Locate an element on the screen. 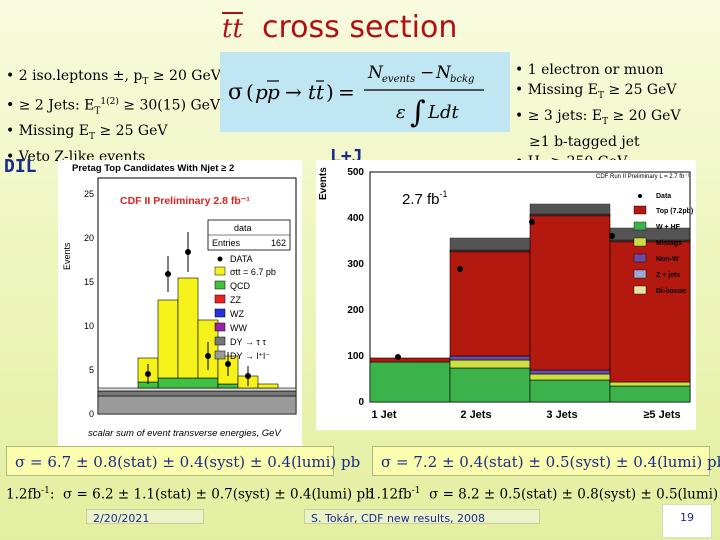  svg-text: 100 is located at coordinates (355, 356).